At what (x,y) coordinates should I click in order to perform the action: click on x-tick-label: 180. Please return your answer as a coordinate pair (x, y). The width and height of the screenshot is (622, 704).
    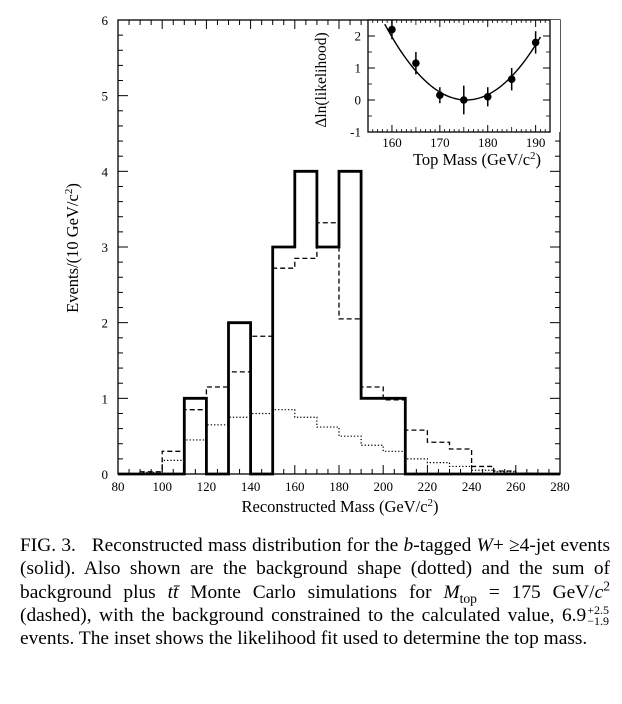
    Looking at the image, I should click on (339, 486).